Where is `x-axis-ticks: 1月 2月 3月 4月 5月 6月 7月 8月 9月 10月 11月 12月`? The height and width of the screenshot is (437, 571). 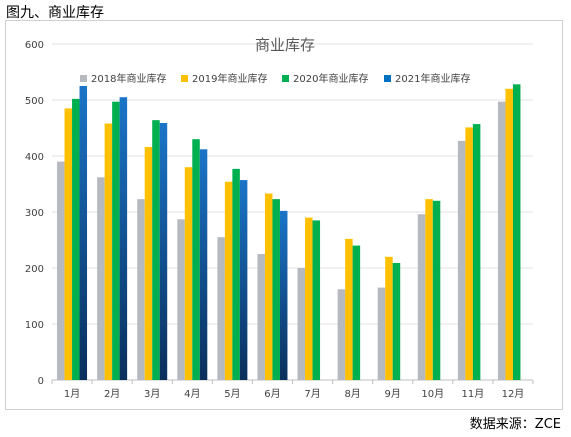
x-axis-ticks: 1月 2月 3月 4月 5月 6月 7月 8月 9月 10月 11月 12月 is located at coordinates (292, 390).